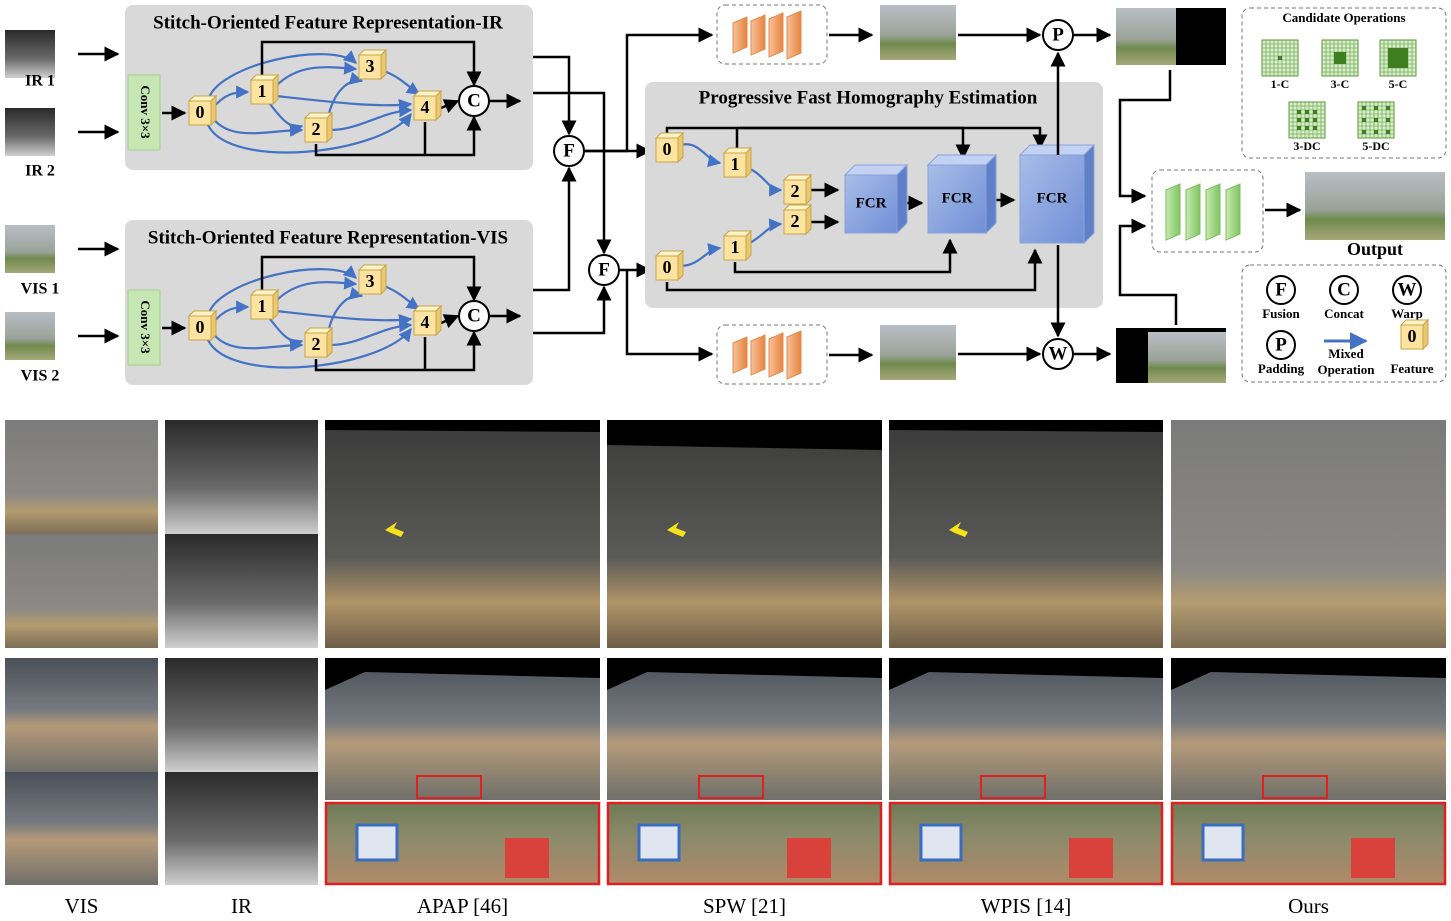 This screenshot has height=921, width=1451. Describe the element at coordinates (145, 112) in the screenshot. I see `conv-label: Conv 3×3` at that location.